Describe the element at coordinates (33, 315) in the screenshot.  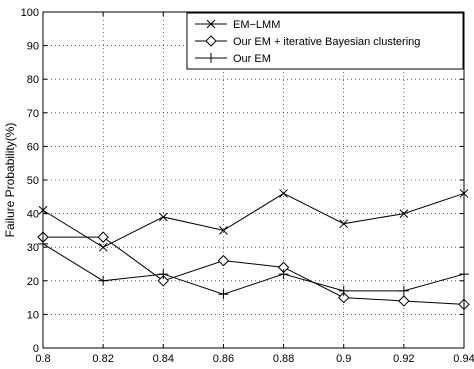
I see `y-tick-label: 10` at that location.